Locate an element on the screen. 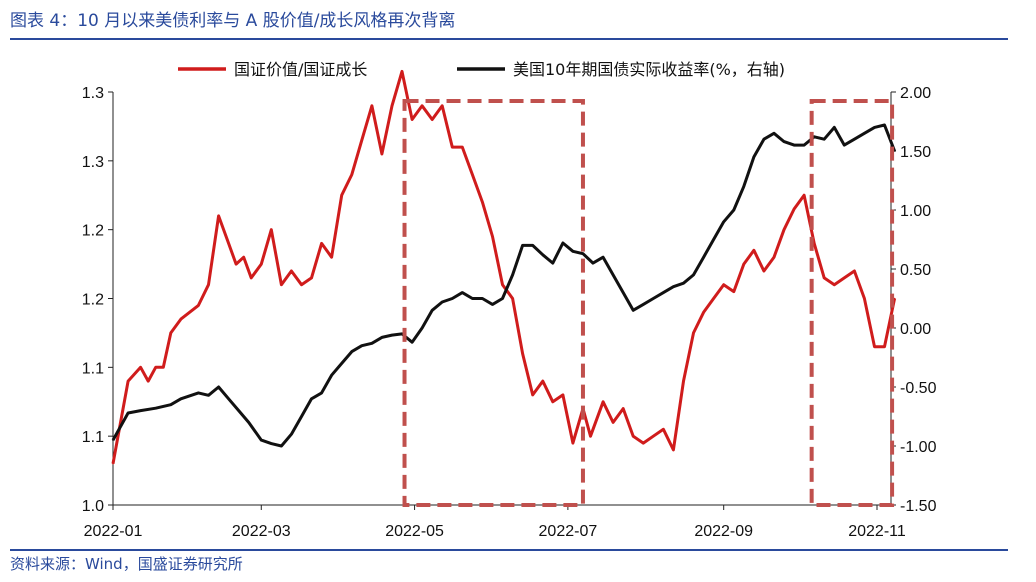 The width and height of the screenshot is (1036, 582). chart-title: 图表 4：10 月以来美债利率与 A 股价值/成长风格再次背离 is located at coordinates (233, 21).